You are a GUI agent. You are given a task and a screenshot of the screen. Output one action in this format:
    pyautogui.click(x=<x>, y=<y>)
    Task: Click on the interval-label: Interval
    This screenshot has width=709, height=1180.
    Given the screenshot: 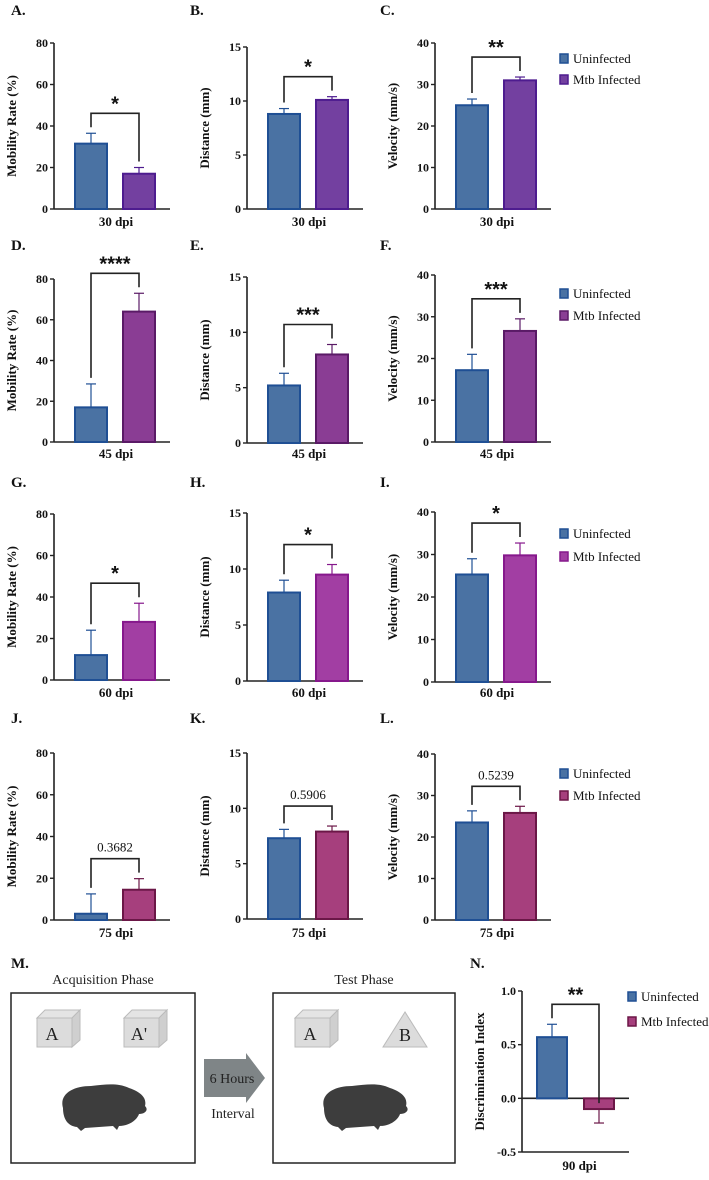 What is the action you would take?
    pyautogui.click(x=233, y=1114)
    